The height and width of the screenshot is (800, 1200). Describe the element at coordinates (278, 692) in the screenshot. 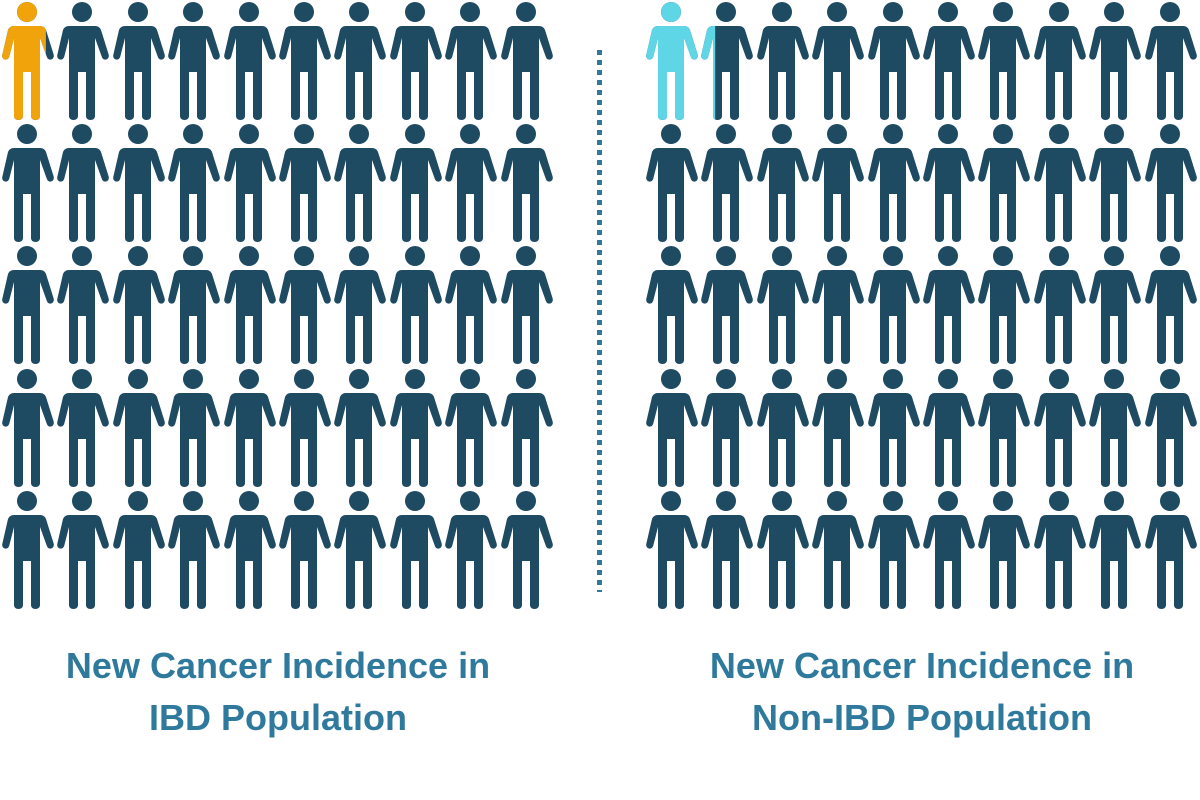

I see `ibd-panel-label: New Cancer Incidence in IBD Population` at that location.